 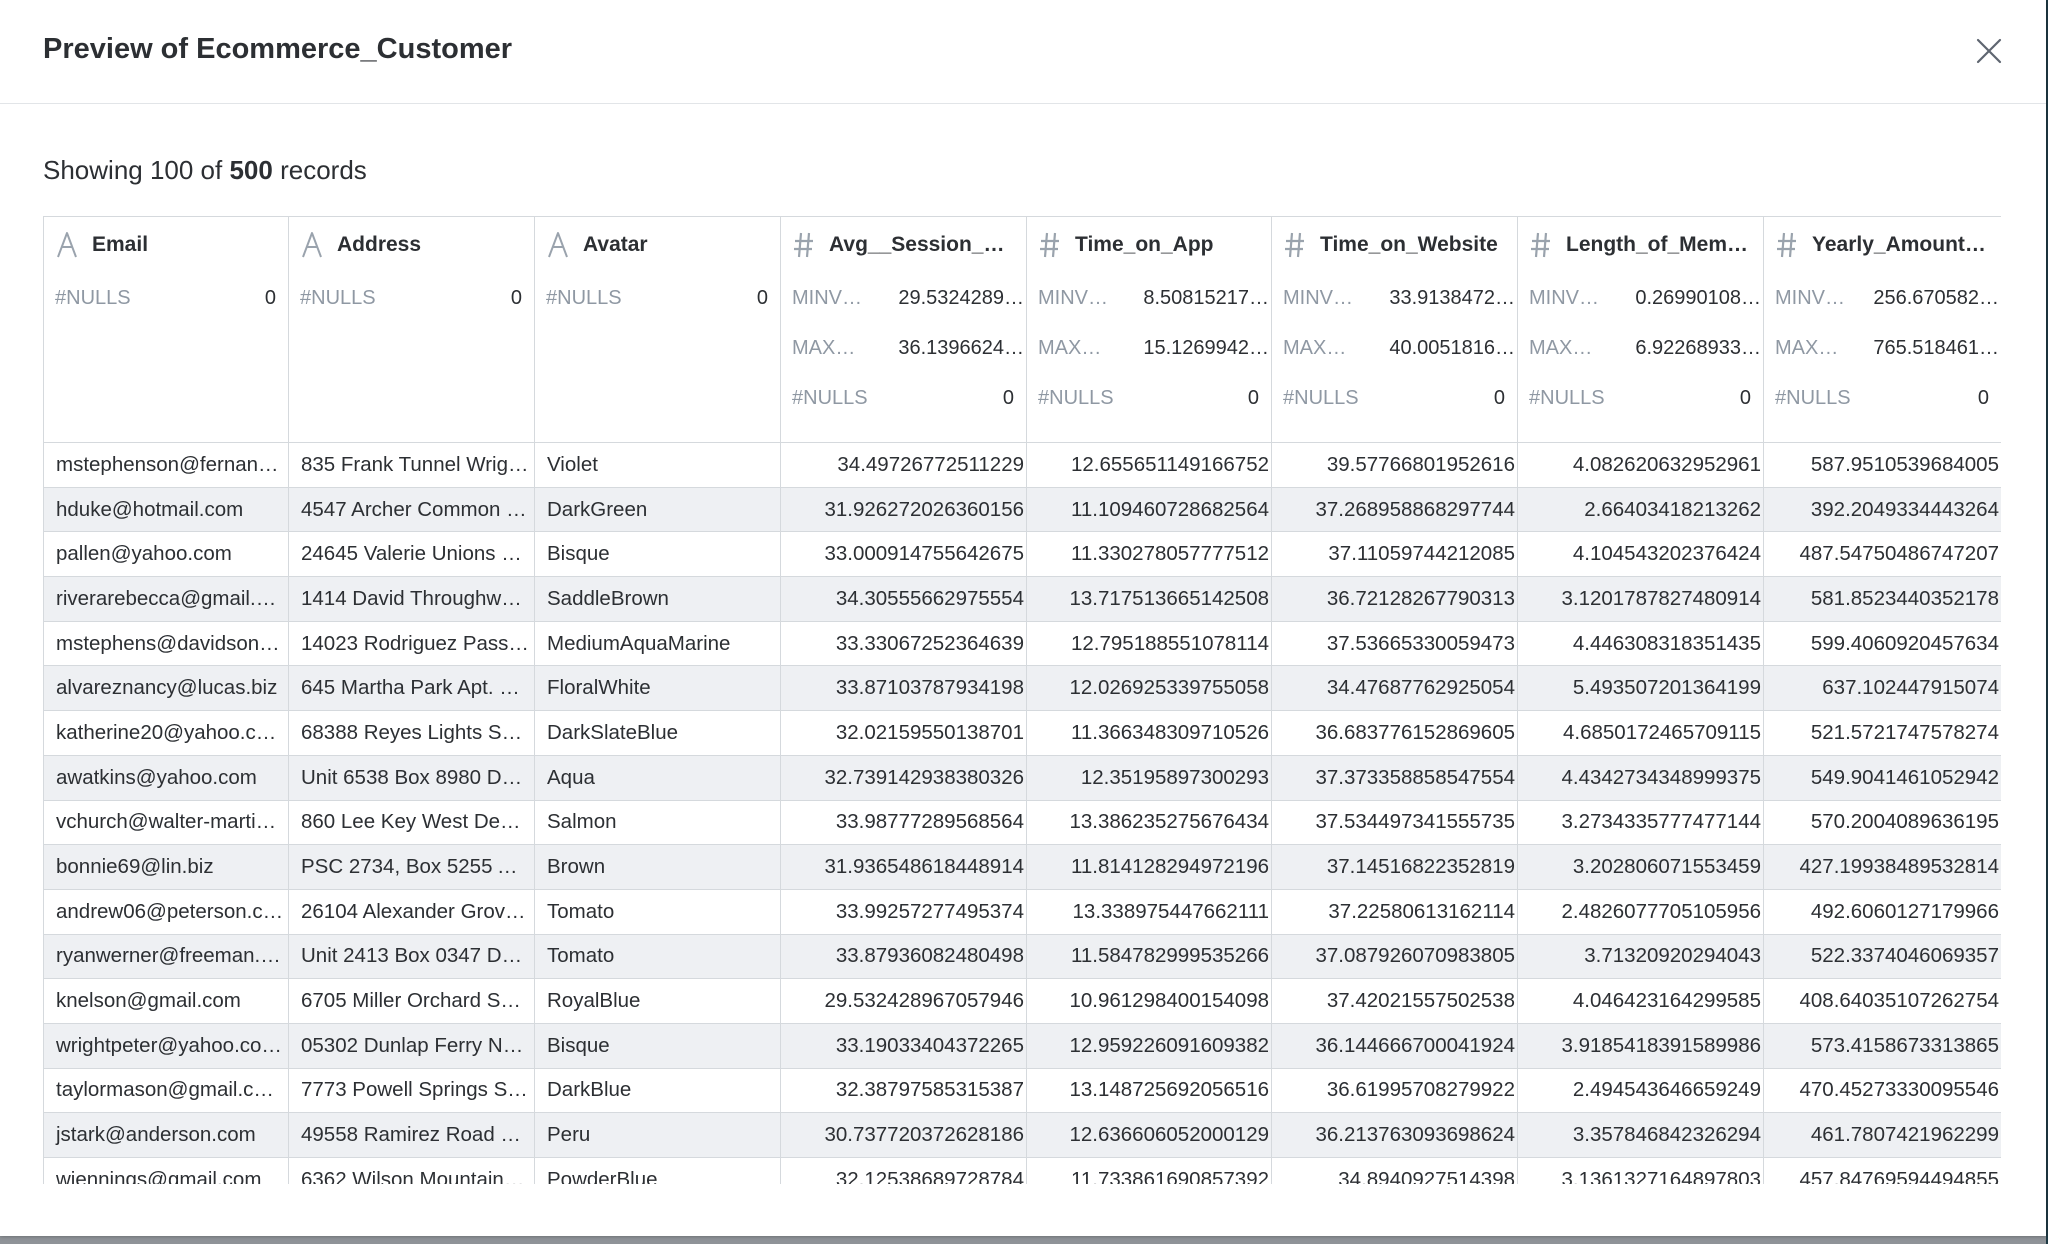 What do you see at coordinates (1149, 1135) in the screenshot?
I see `table-cell: 12.636606052000129` at bounding box center [1149, 1135].